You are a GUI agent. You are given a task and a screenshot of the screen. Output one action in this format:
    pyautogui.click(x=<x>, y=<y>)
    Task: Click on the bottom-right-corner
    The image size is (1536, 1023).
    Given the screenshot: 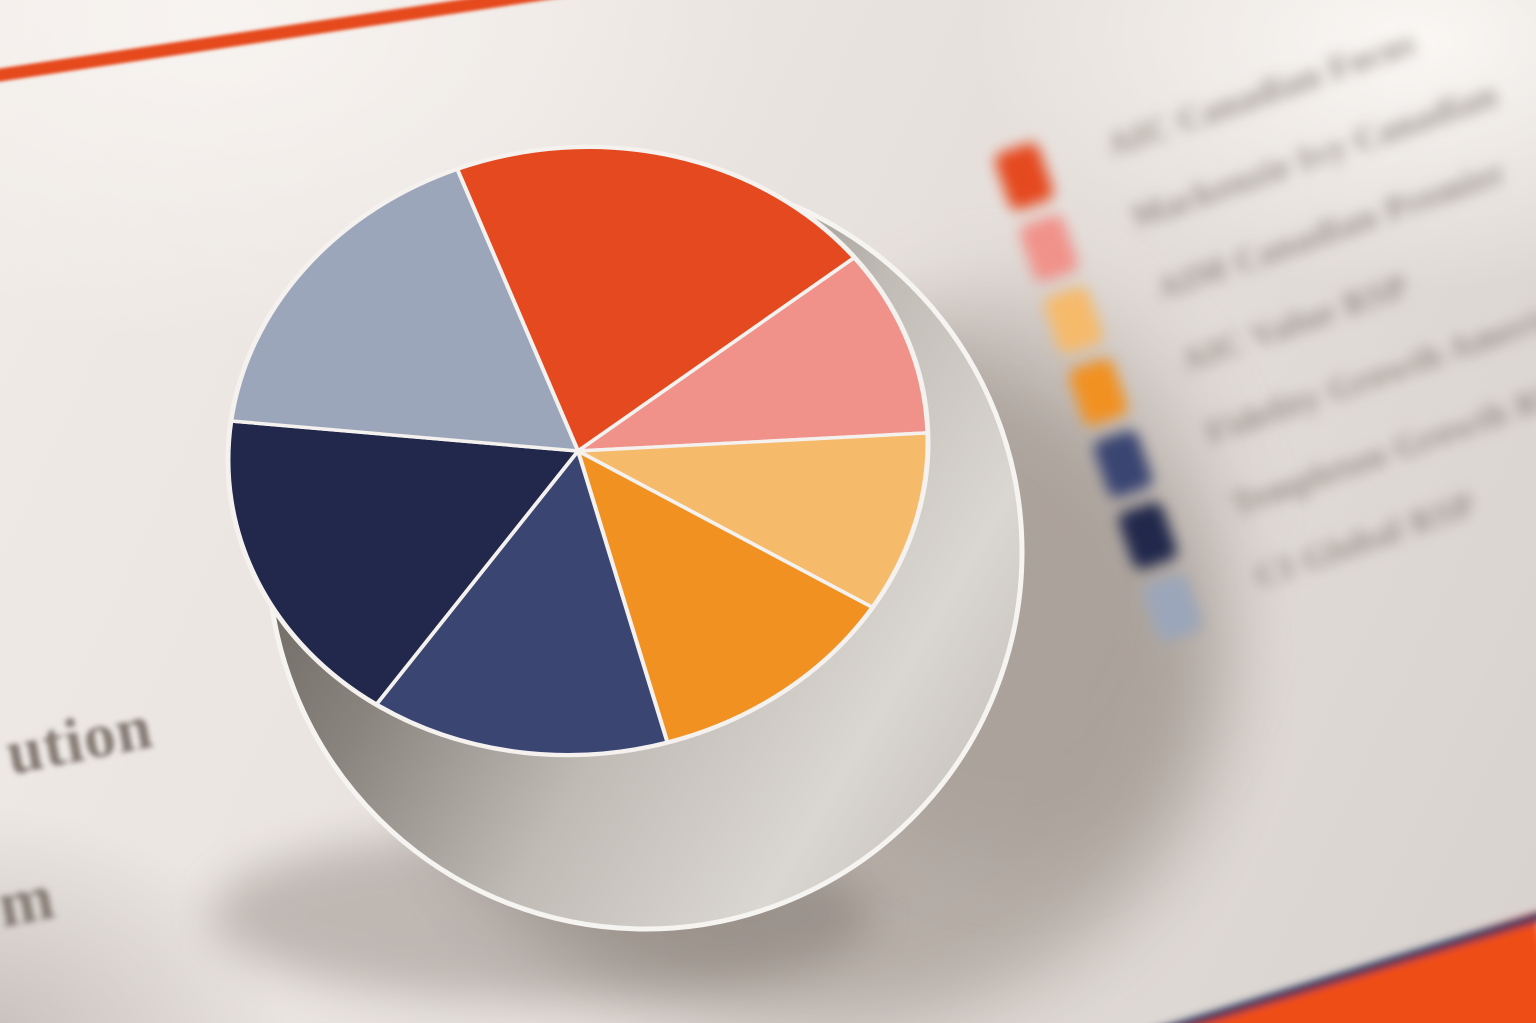 What is the action you would take?
    pyautogui.click(x=1355, y=967)
    